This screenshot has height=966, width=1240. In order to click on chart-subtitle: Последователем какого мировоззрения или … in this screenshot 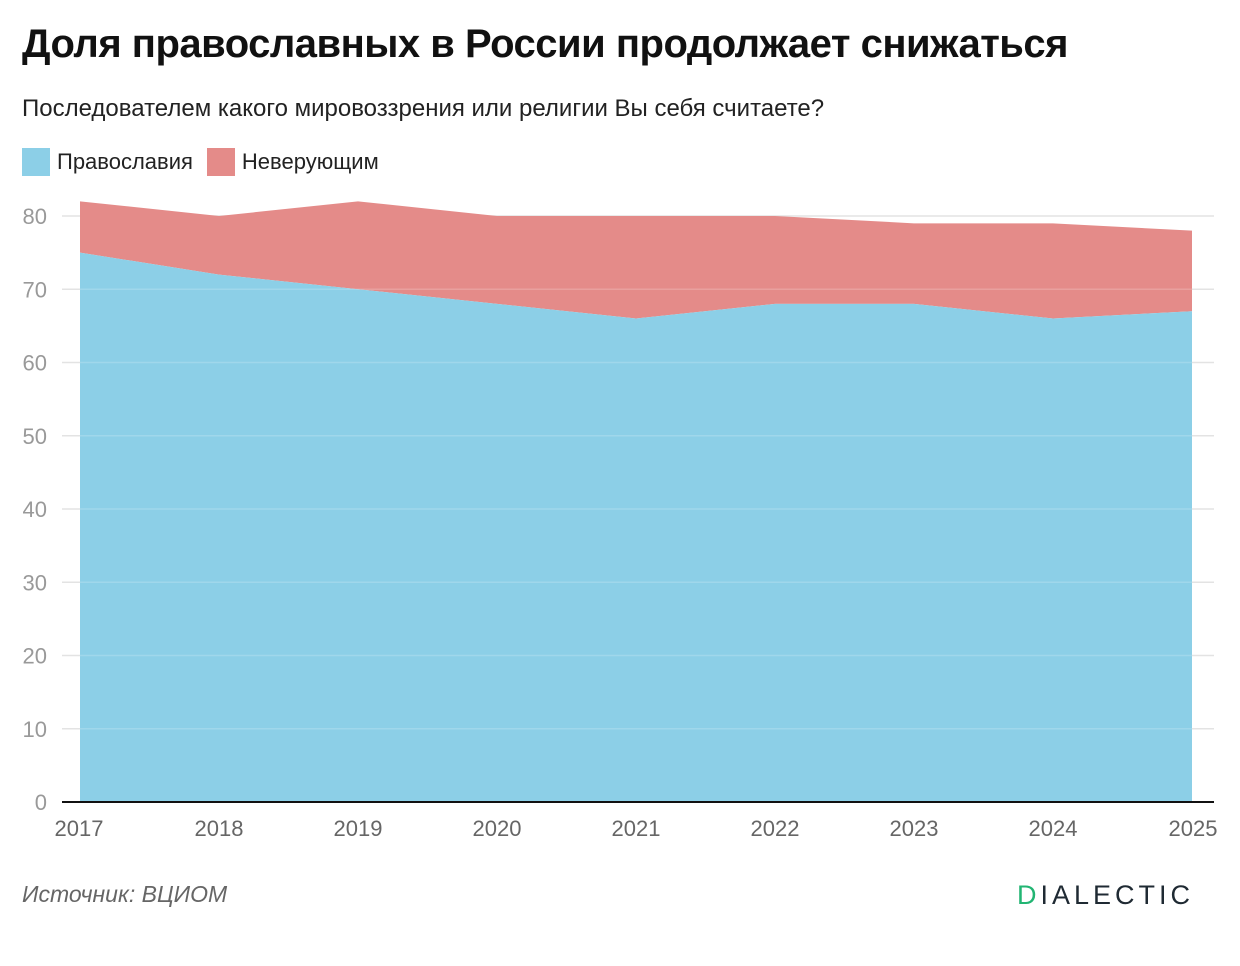, I will do `click(423, 108)`.